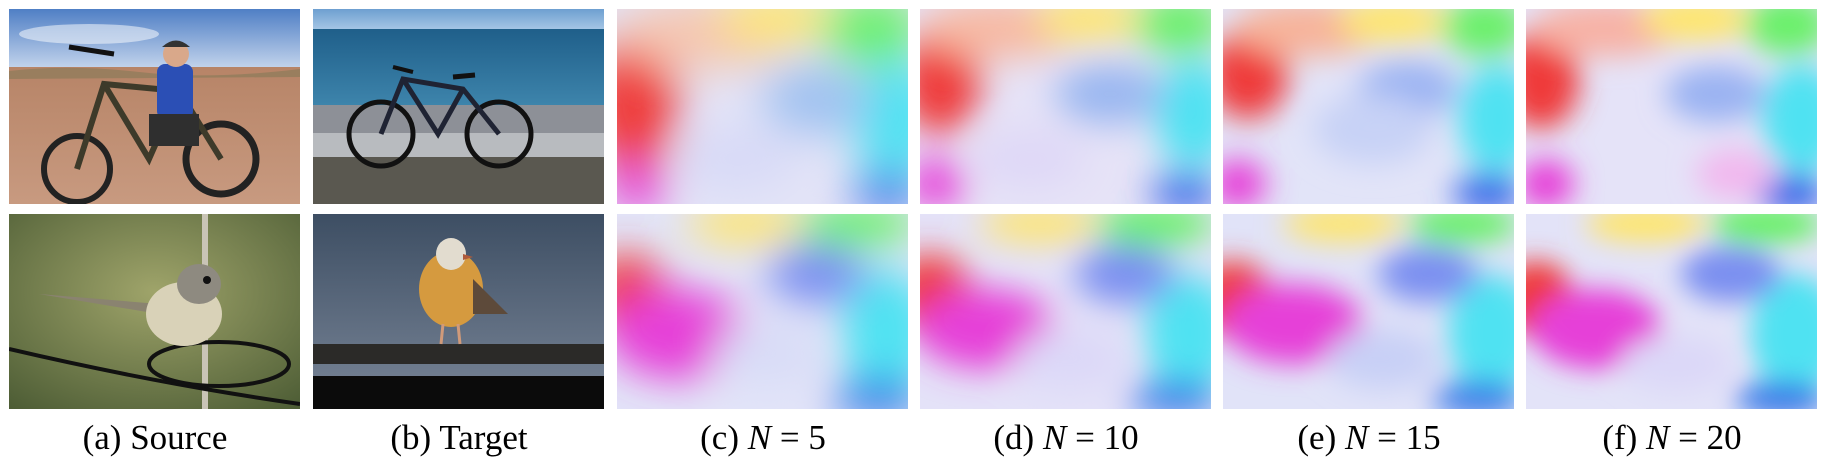 The width and height of the screenshot is (1829, 473). I want to click on caption-n20-suffix: = 20, so click(1705, 437).